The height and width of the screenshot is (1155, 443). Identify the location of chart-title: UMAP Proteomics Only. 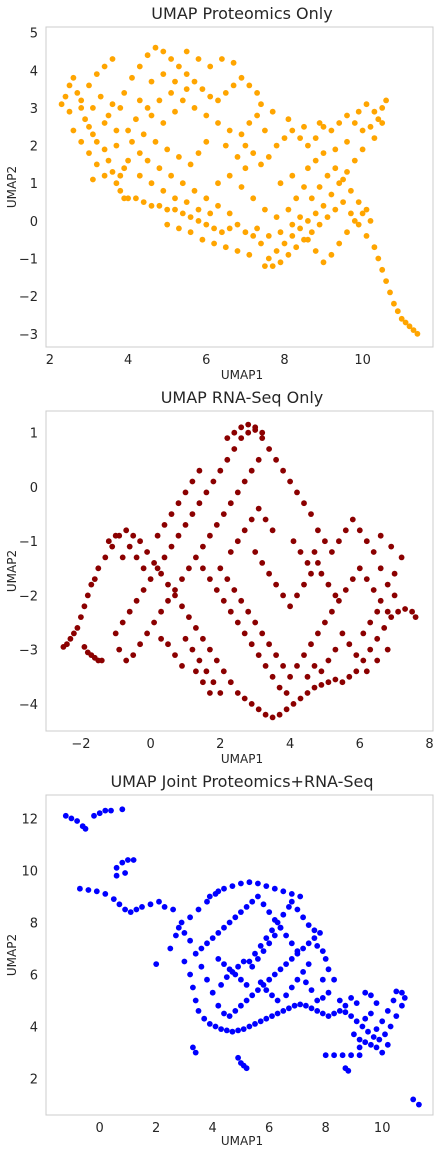
(241, 13).